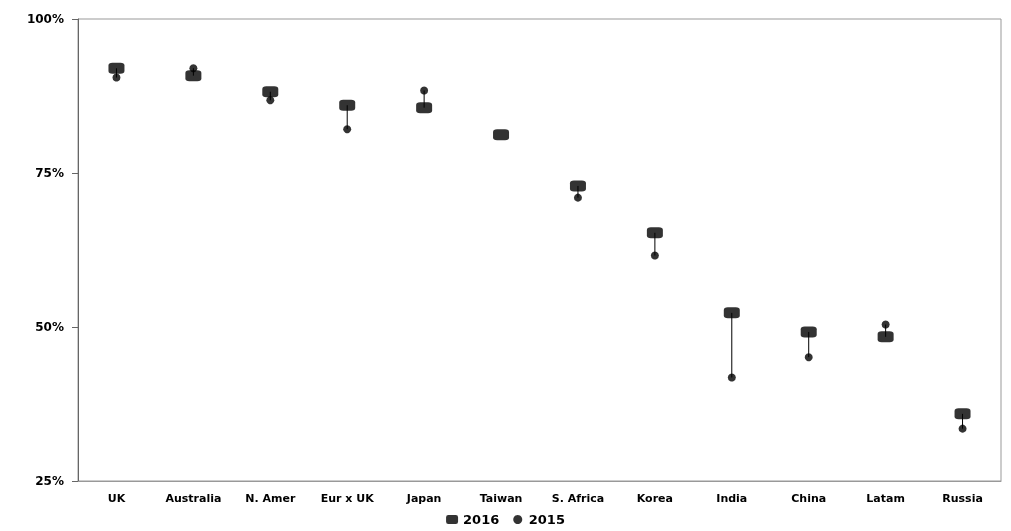 This screenshot has width=1011, height=531. What do you see at coordinates (546, 519) in the screenshot?
I see `legend-label: 2015` at bounding box center [546, 519].